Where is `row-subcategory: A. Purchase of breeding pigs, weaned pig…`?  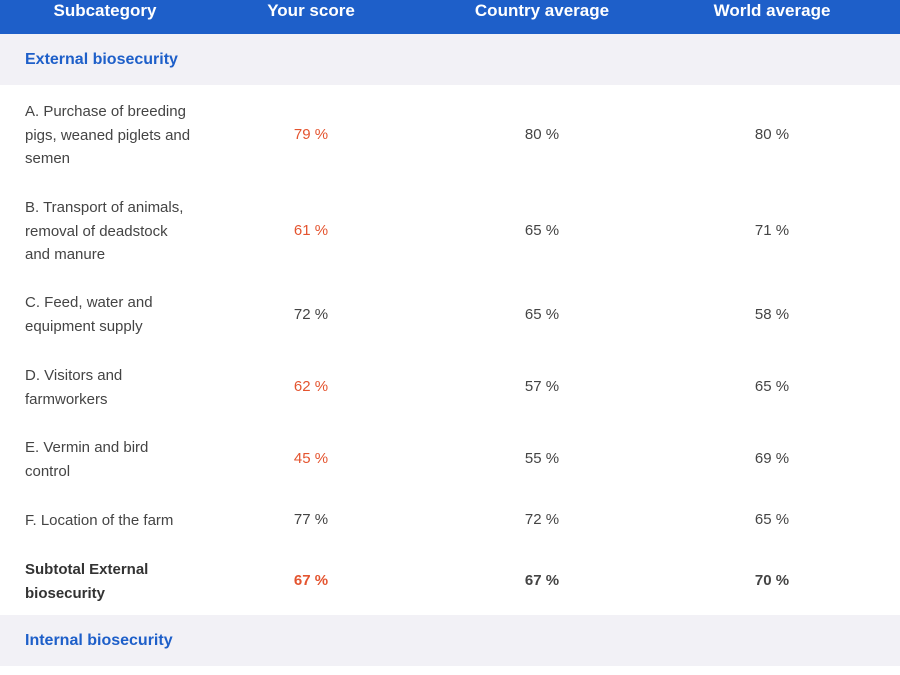
row-subcategory: A. Purchase of breeding pigs, weaned pig… is located at coordinates (108, 135).